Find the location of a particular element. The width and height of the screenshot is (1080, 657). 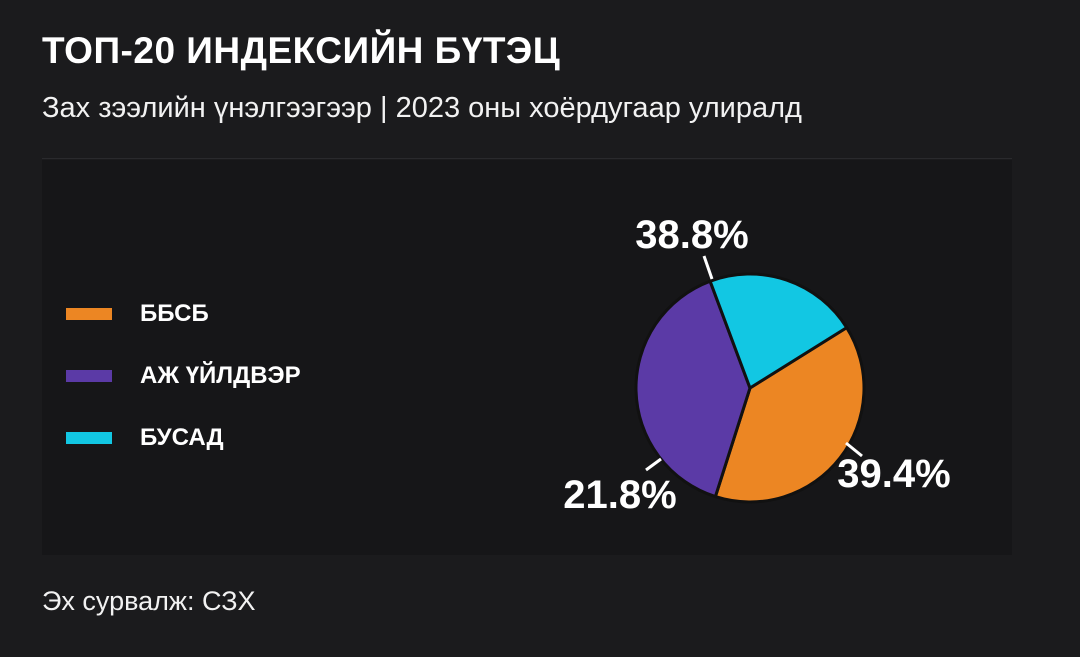

pie-slice-industry is located at coordinates (693, 389).